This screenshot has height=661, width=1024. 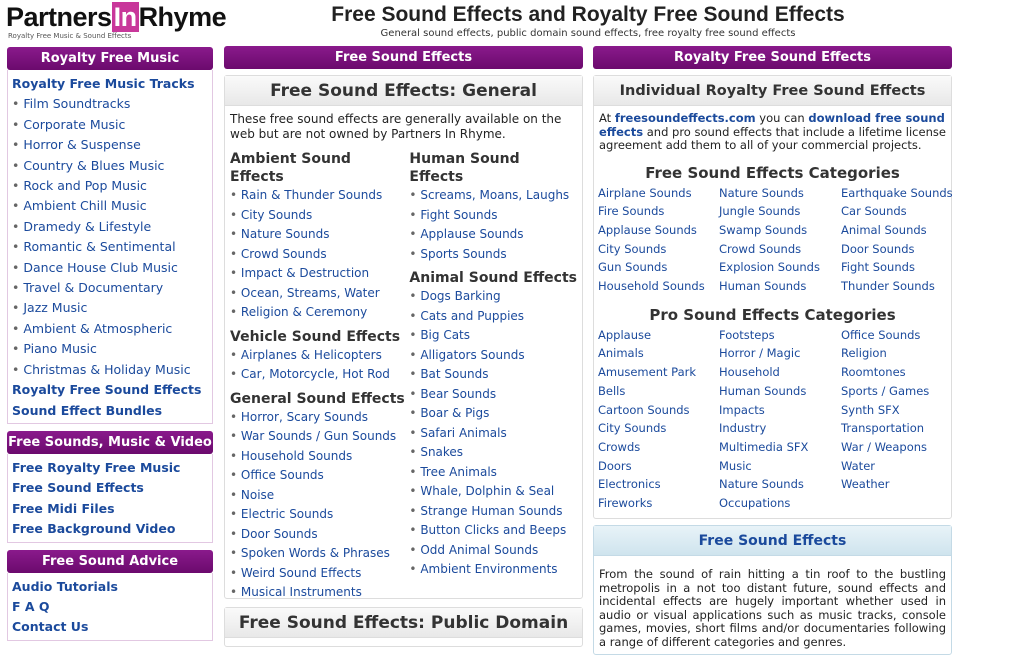 I want to click on sound-link: Airplanes & Helicopters, so click(x=319, y=356).